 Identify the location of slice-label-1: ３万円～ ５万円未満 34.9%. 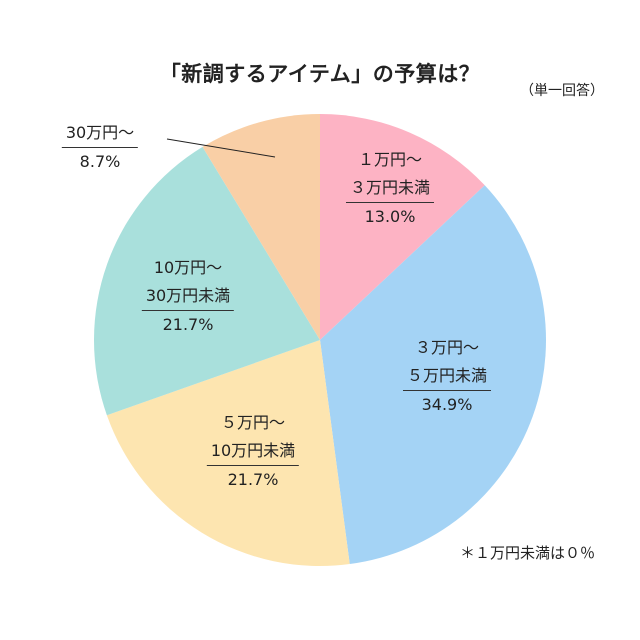
(447, 376).